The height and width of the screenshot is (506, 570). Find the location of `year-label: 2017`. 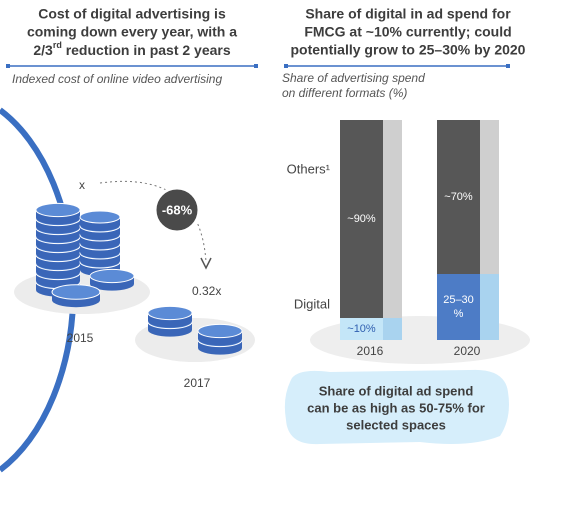

year-label: 2017 is located at coordinates (197, 383).